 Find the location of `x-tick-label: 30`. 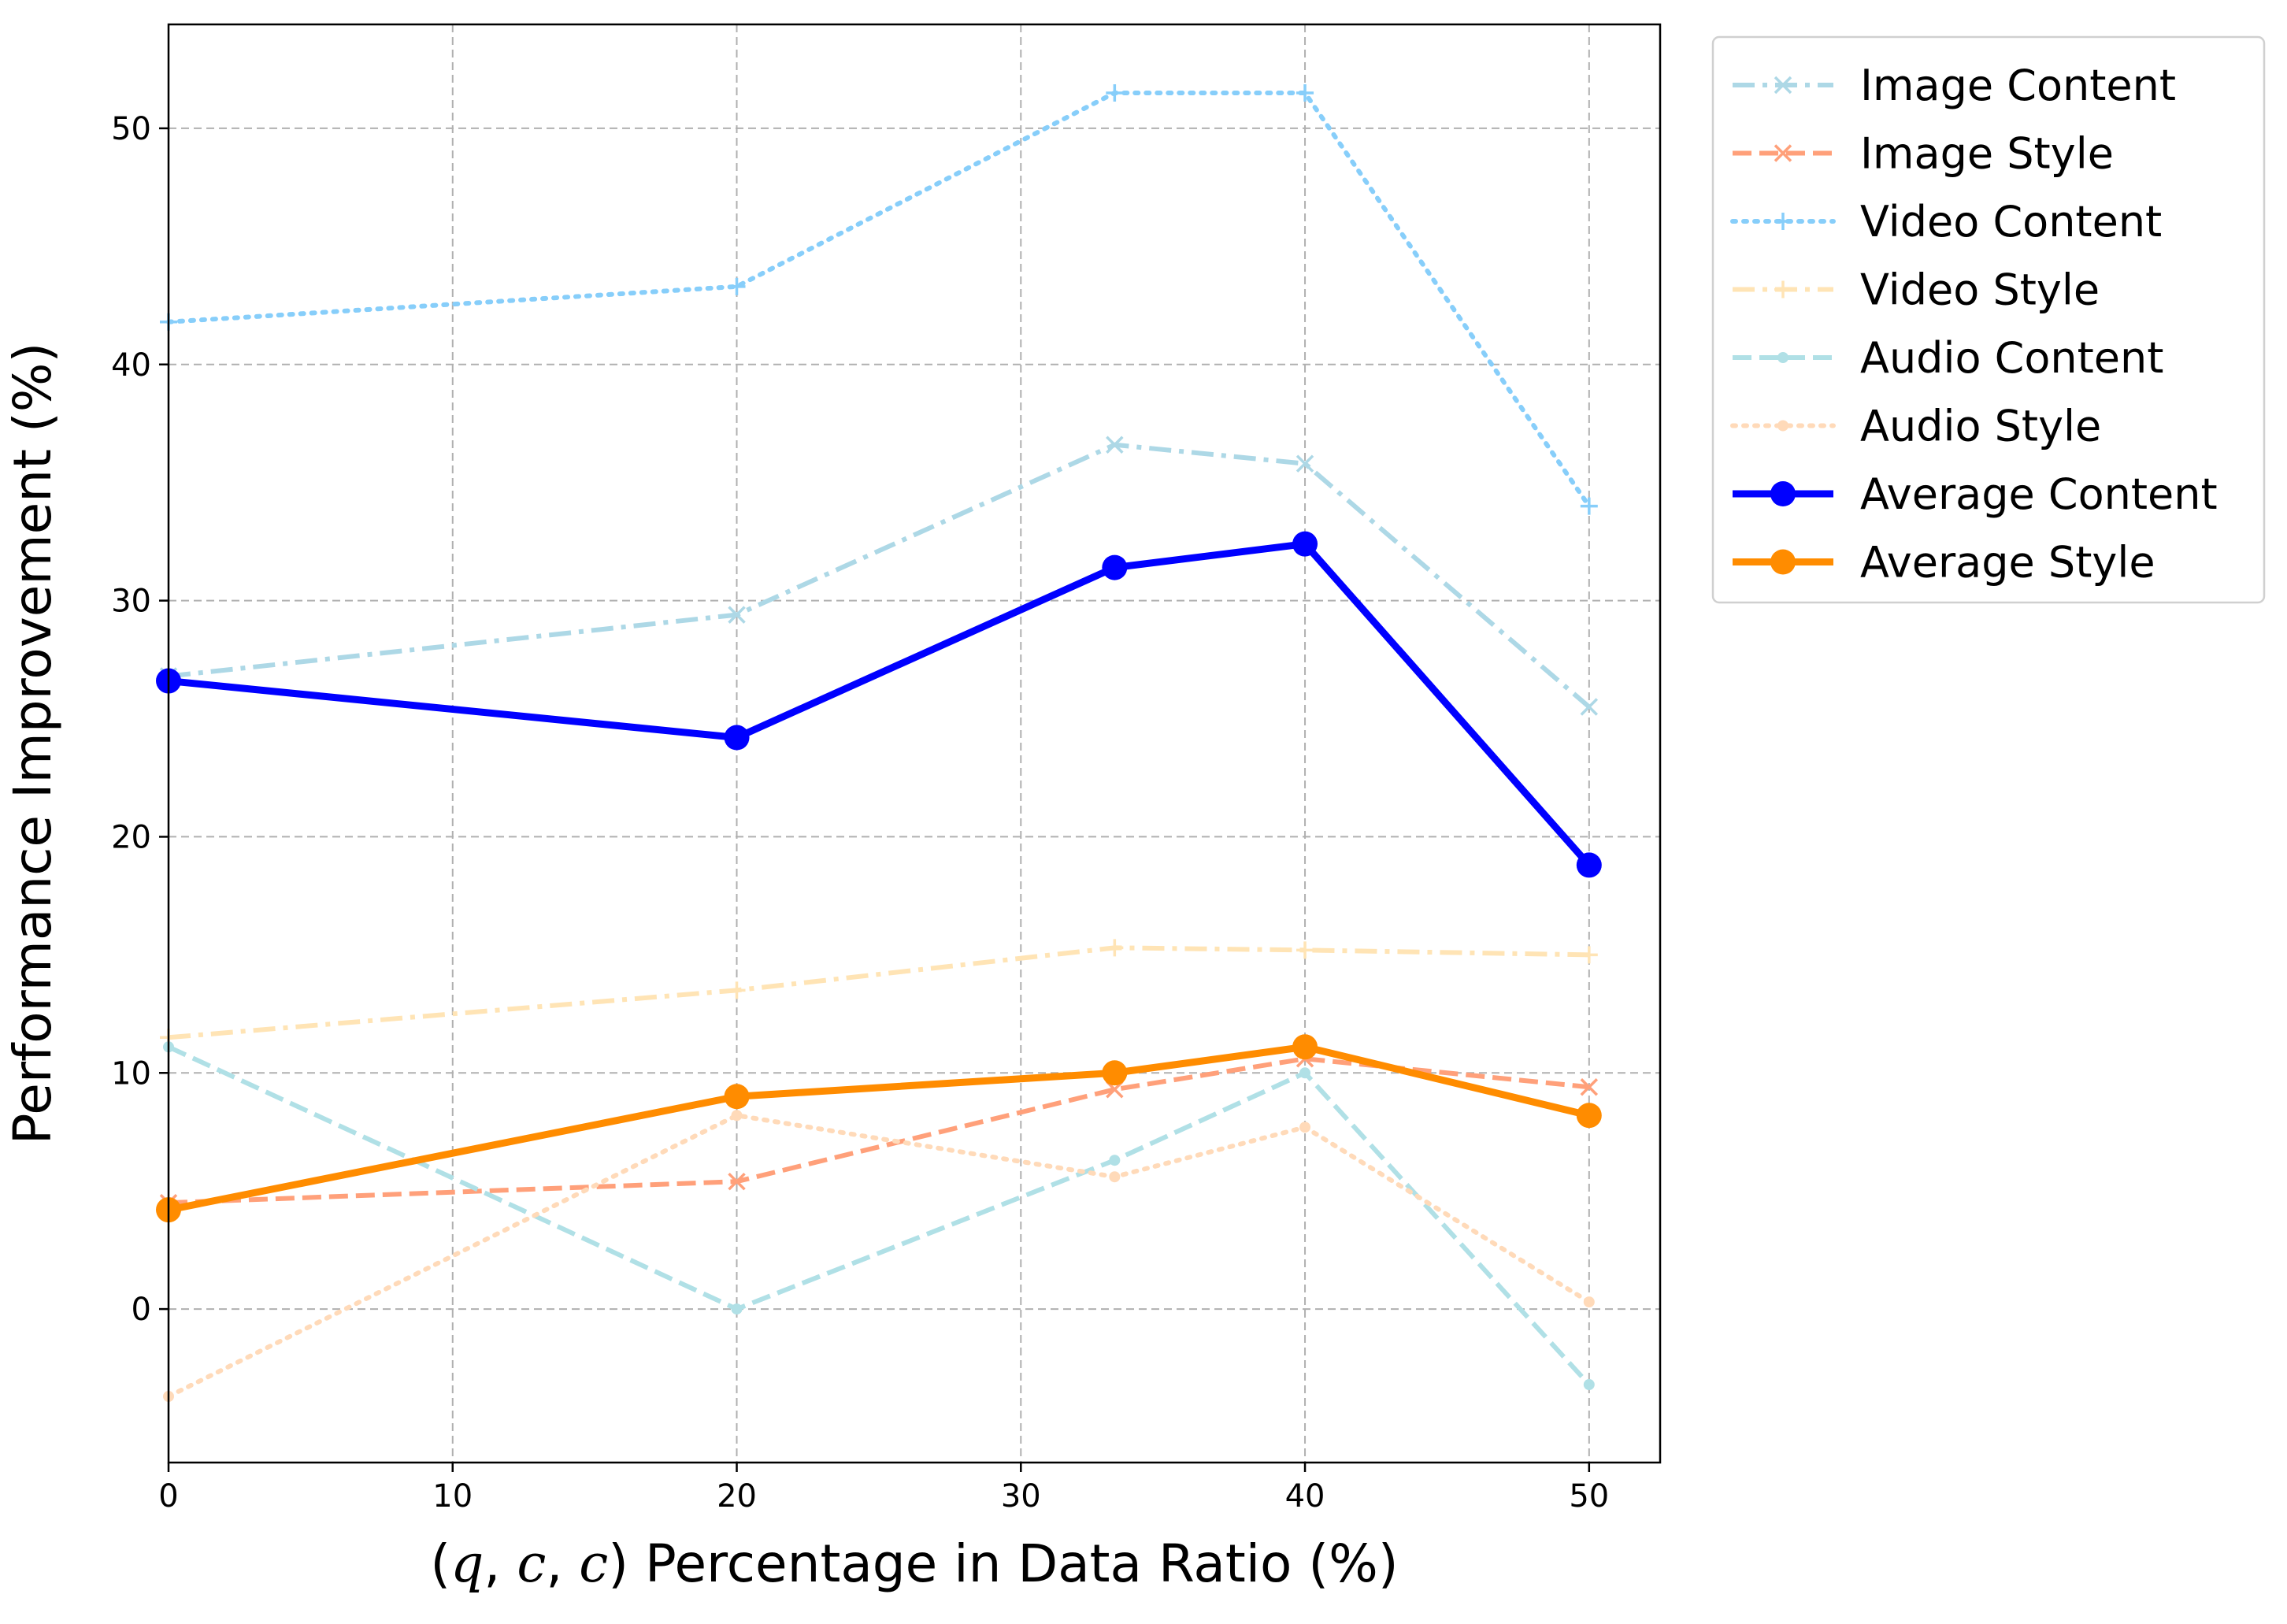

x-tick-label: 30 is located at coordinates (1021, 1496).